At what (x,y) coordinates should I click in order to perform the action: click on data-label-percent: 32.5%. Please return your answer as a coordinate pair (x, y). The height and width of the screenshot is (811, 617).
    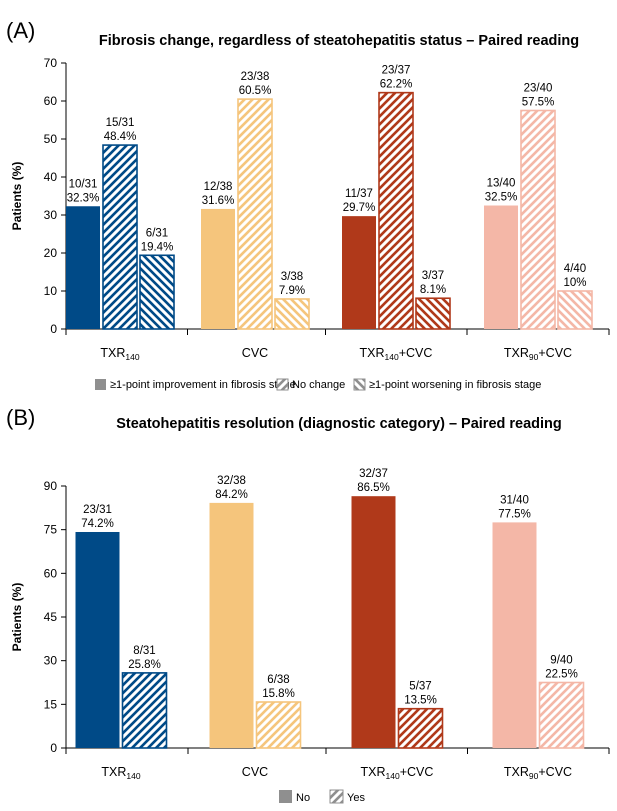
    Looking at the image, I should click on (501, 198).